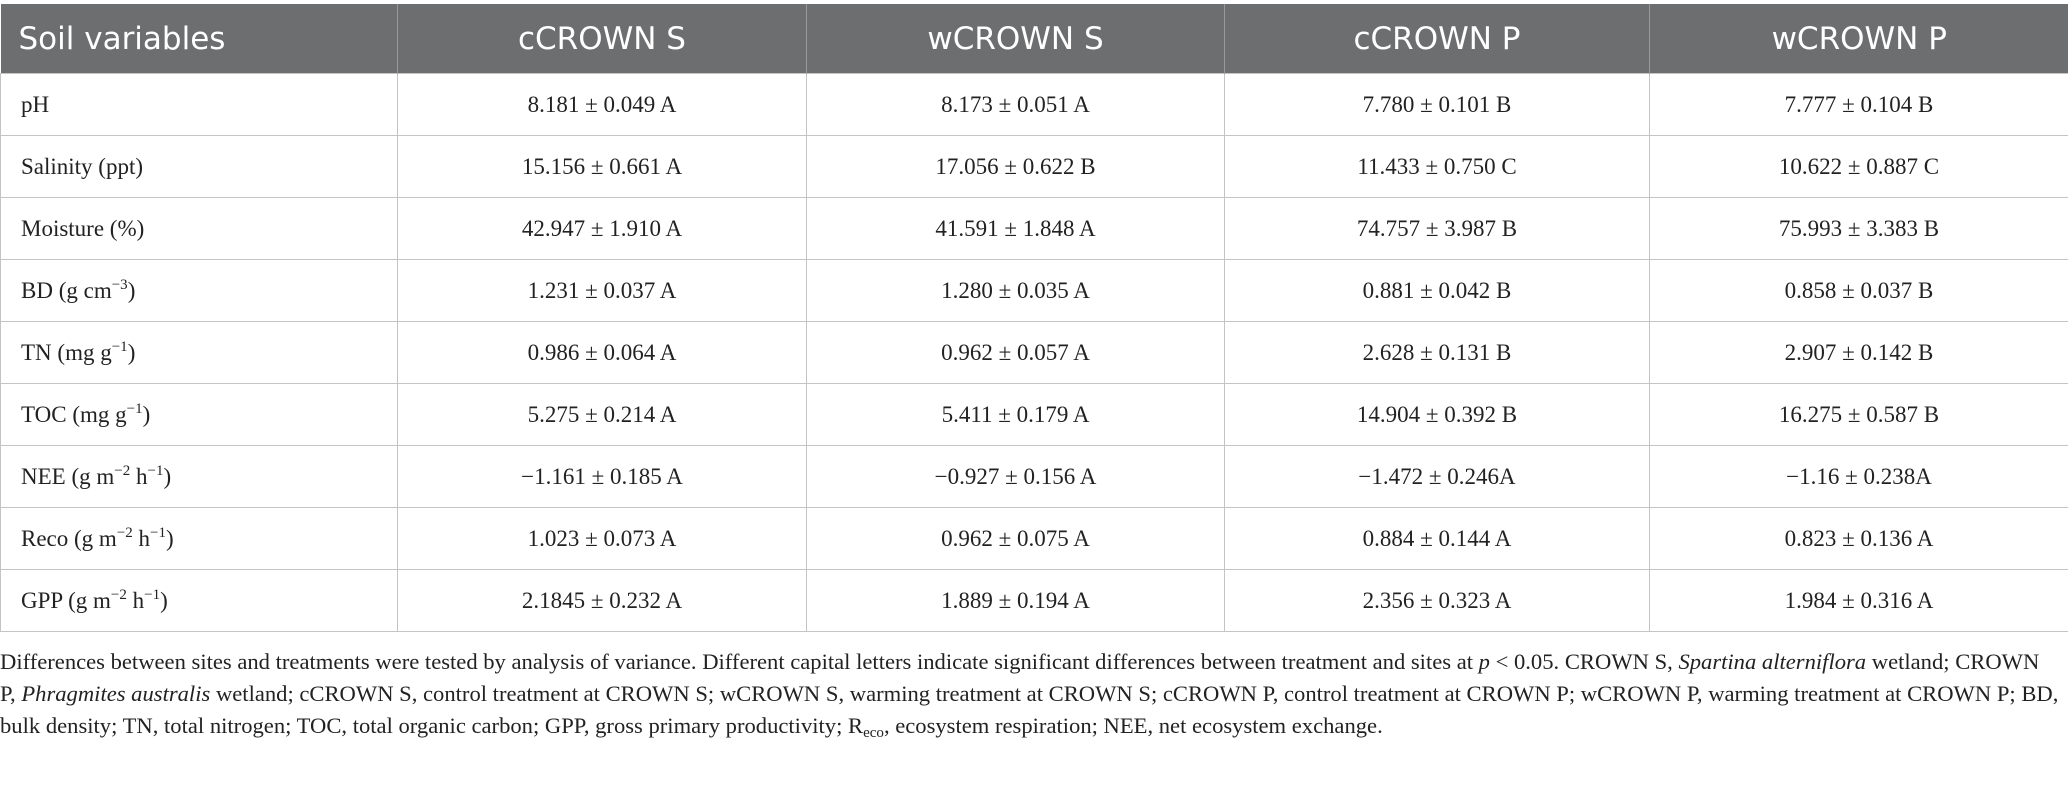  I want to click on cell: −1.16 ± 0.238A, so click(1858, 476).